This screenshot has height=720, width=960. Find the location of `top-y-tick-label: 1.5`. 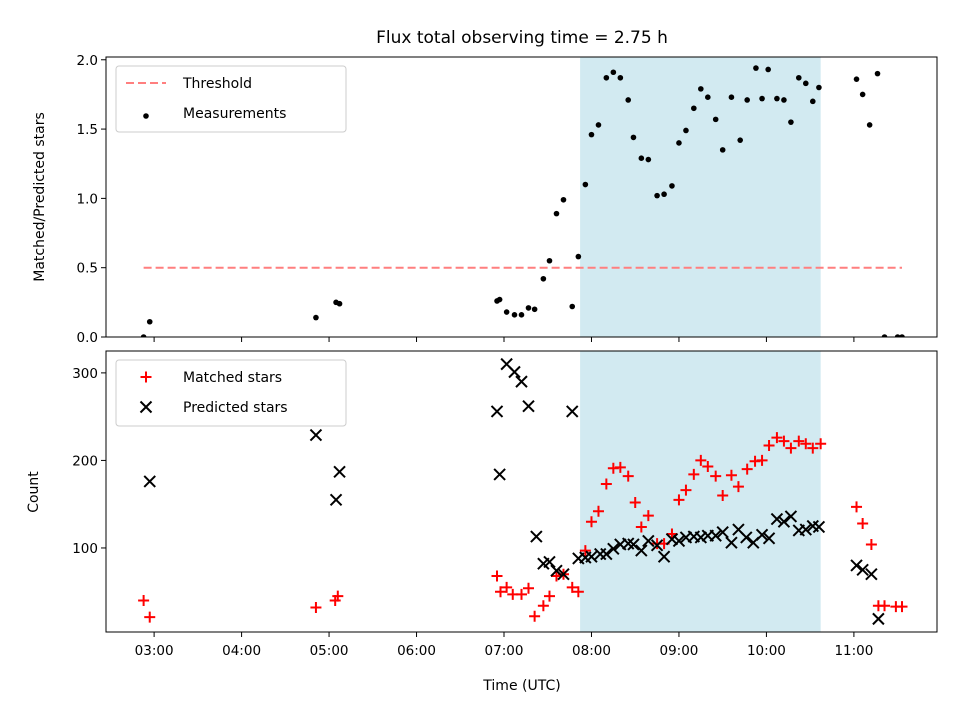

top-y-tick-label: 1.5 is located at coordinates (87, 130).